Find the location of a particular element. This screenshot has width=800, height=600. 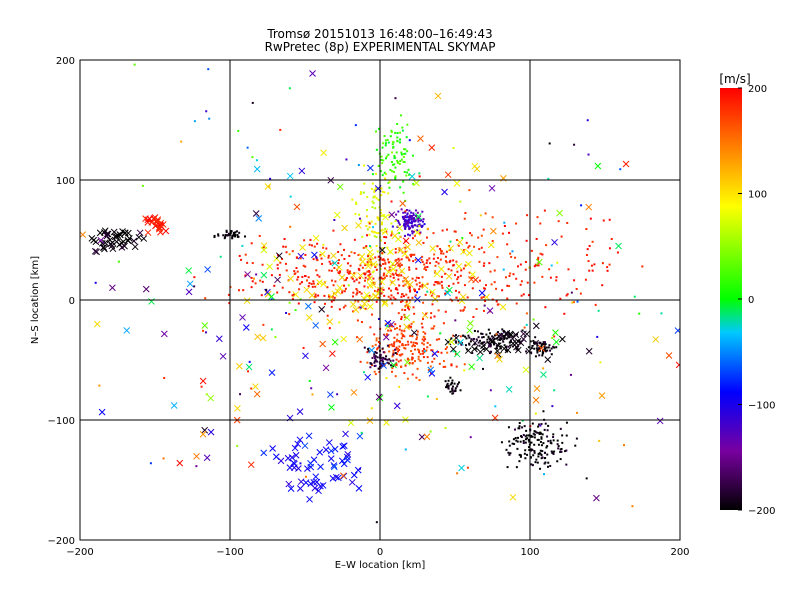

colorbar-tick-label: −100 is located at coordinates (761, 406).